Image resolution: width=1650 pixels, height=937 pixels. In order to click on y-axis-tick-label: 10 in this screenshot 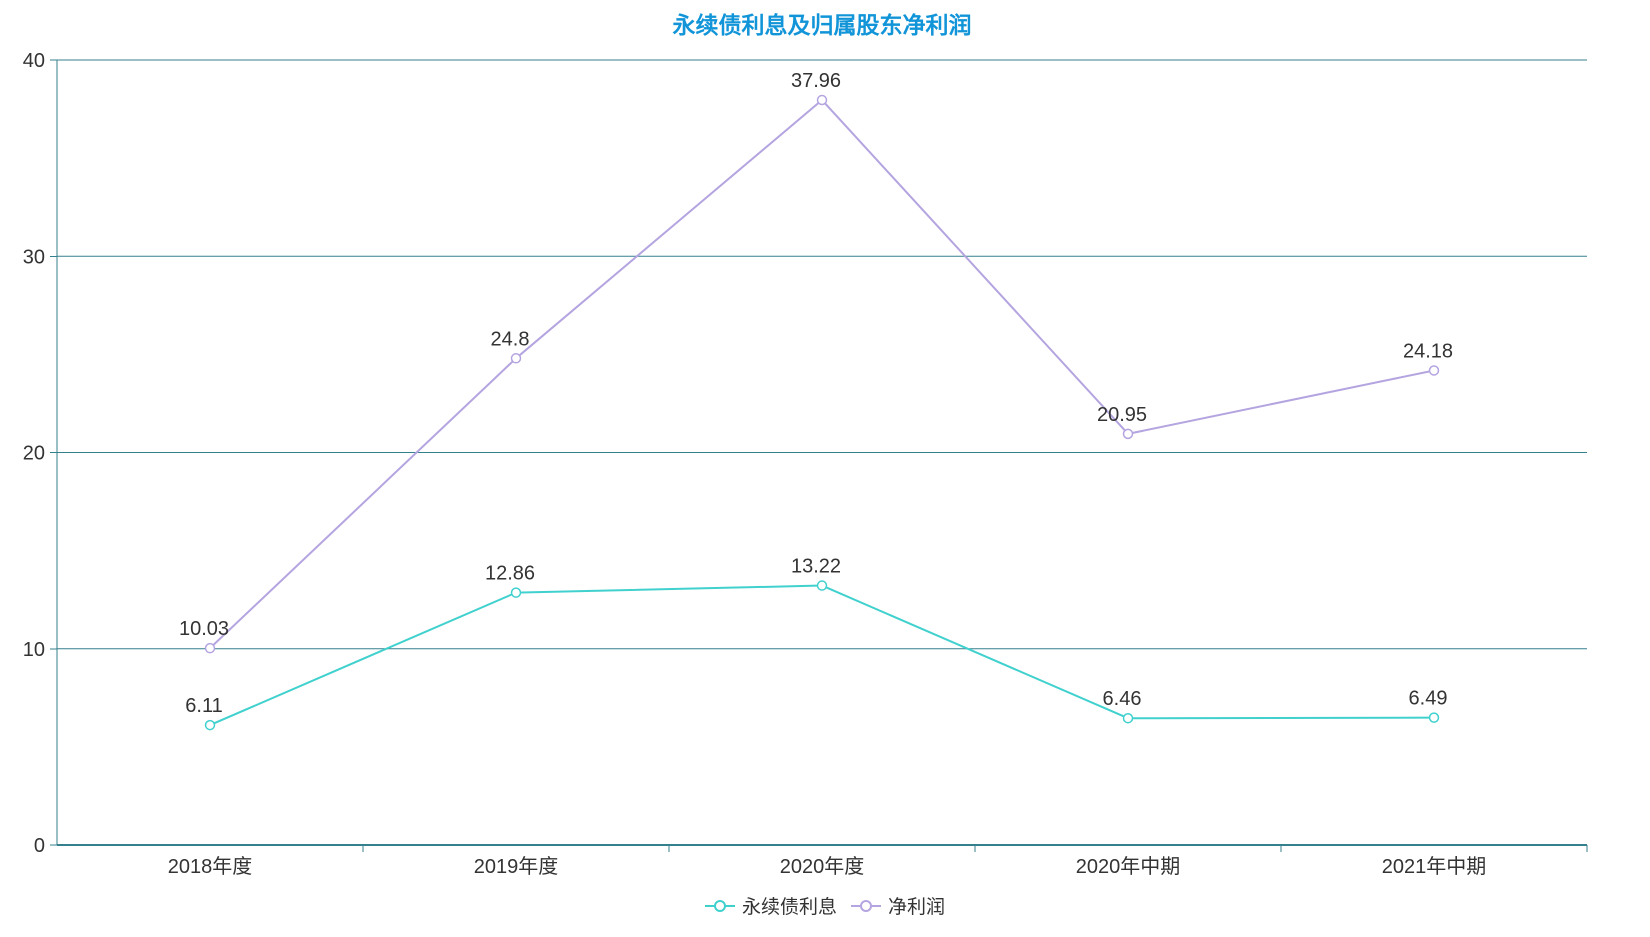, I will do `click(34, 650)`.